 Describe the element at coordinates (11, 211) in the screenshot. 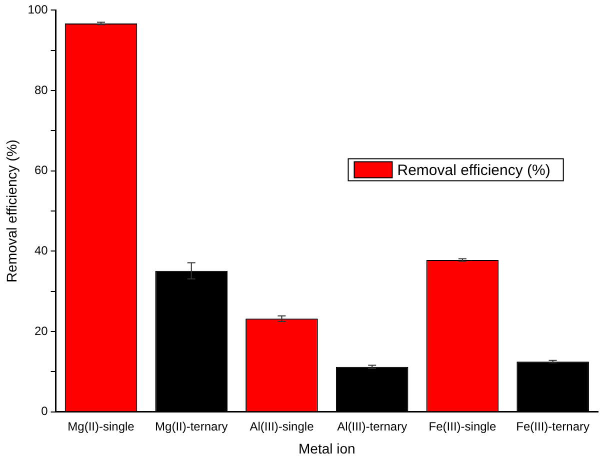

I see `y-axis-title: Removal efficiency (%)` at that location.